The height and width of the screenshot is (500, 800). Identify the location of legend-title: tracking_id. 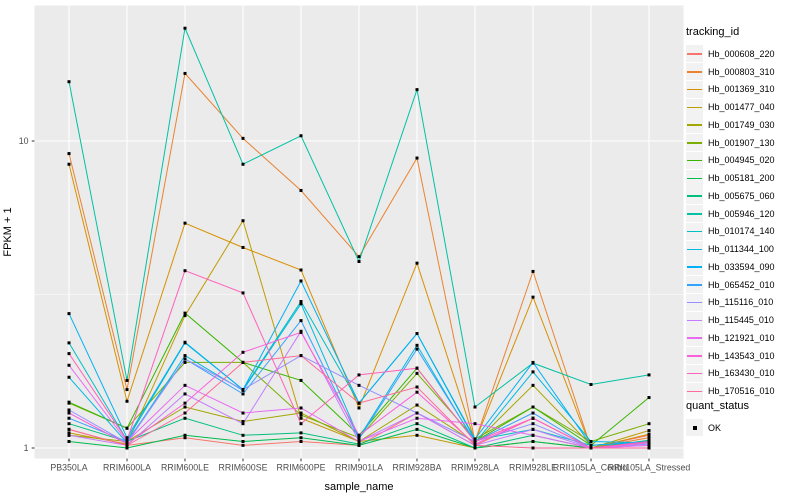
(713, 32).